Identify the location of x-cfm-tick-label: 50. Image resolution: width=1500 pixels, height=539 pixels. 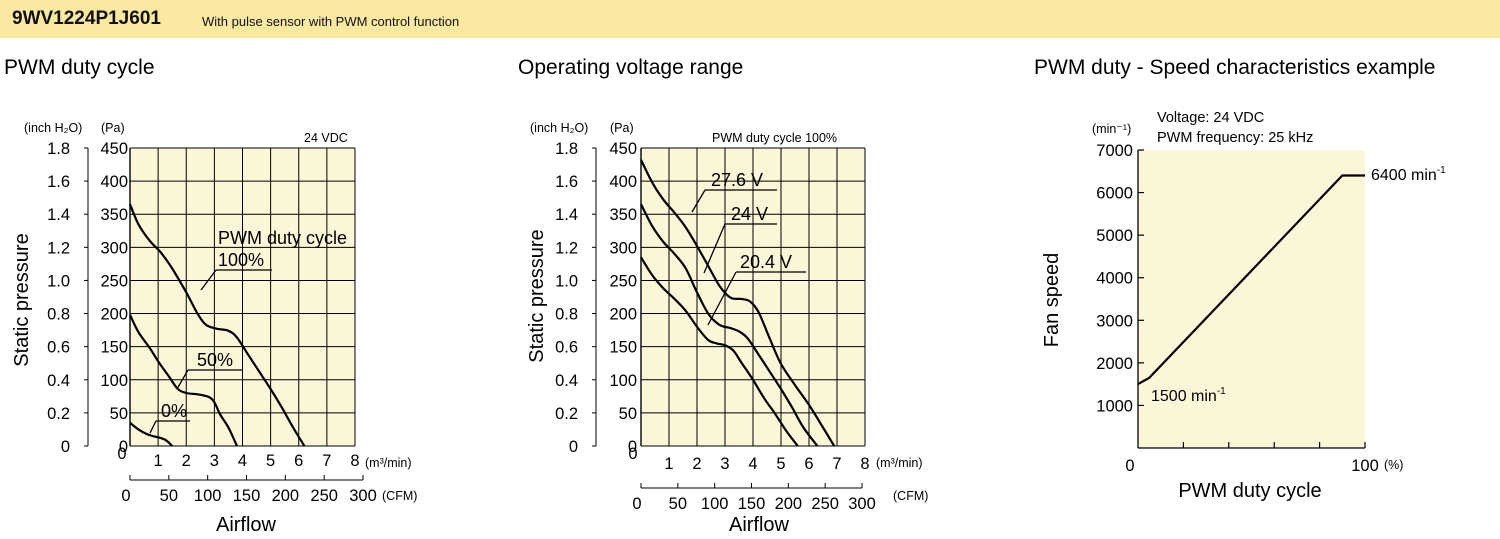
(169, 496).